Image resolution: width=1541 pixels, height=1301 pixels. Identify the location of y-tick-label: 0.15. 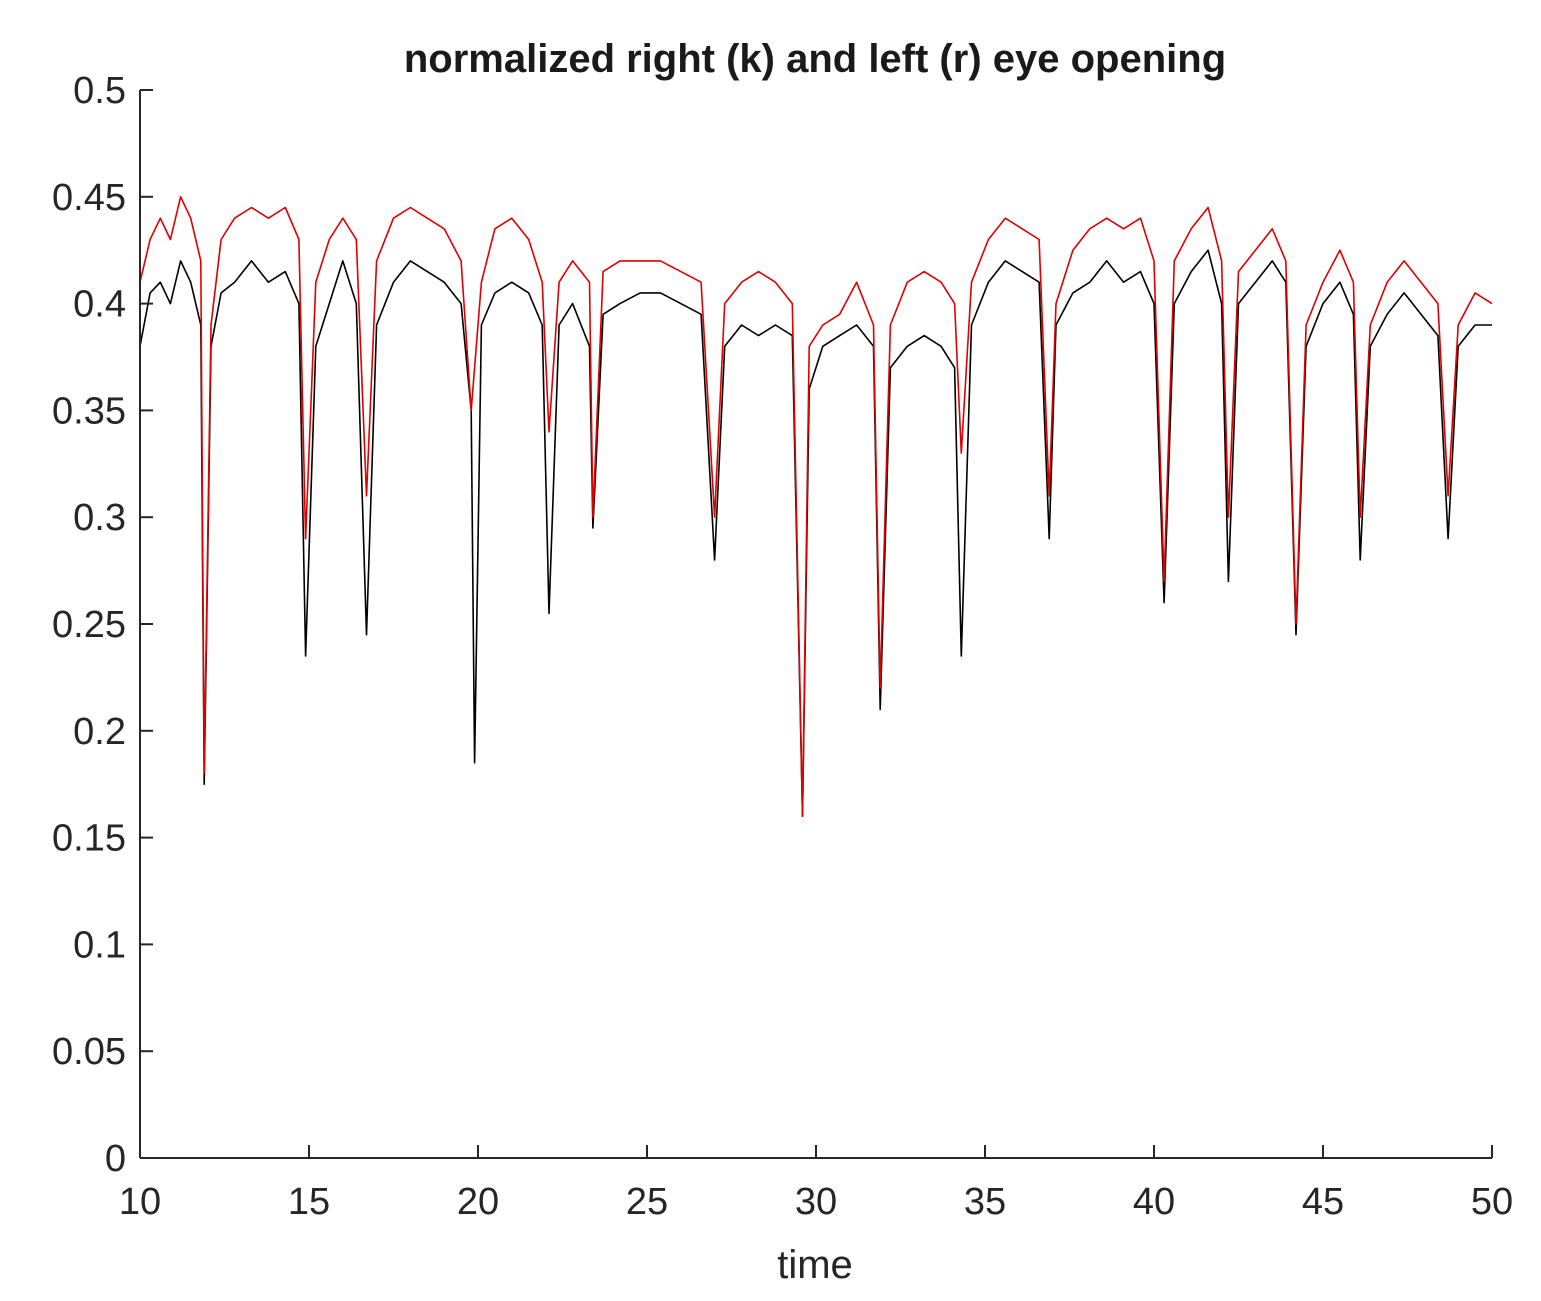
(89, 839).